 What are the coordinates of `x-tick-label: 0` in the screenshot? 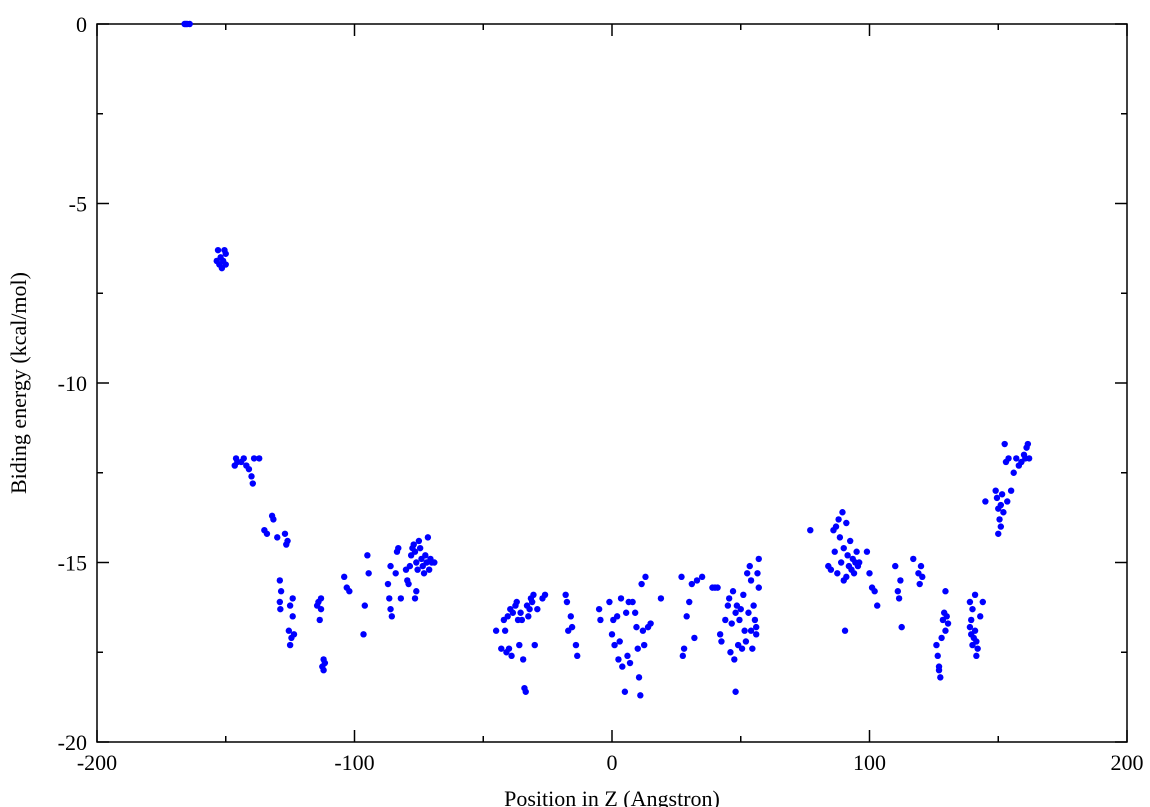 It's located at (612, 762).